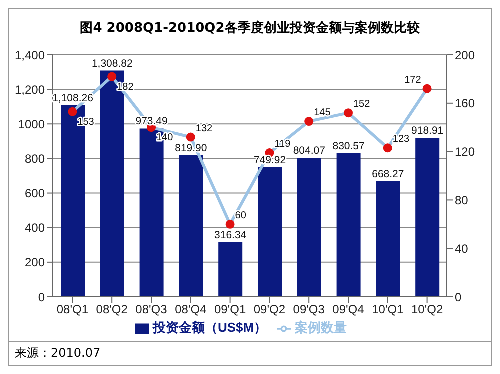 The height and width of the screenshot is (374, 500). Describe the element at coordinates (388, 174) in the screenshot. I see `data-label: 668.27` at that location.